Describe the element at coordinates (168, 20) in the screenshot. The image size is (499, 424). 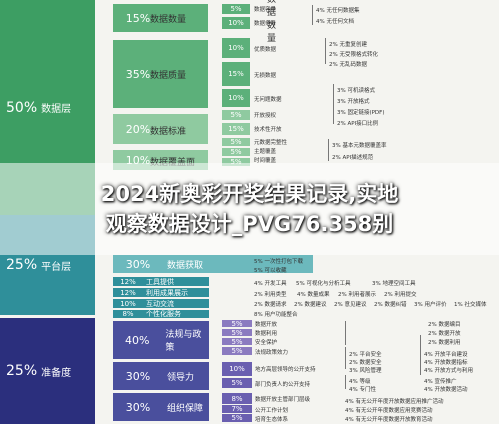
I see `level2-label: 数据数量` at that location.